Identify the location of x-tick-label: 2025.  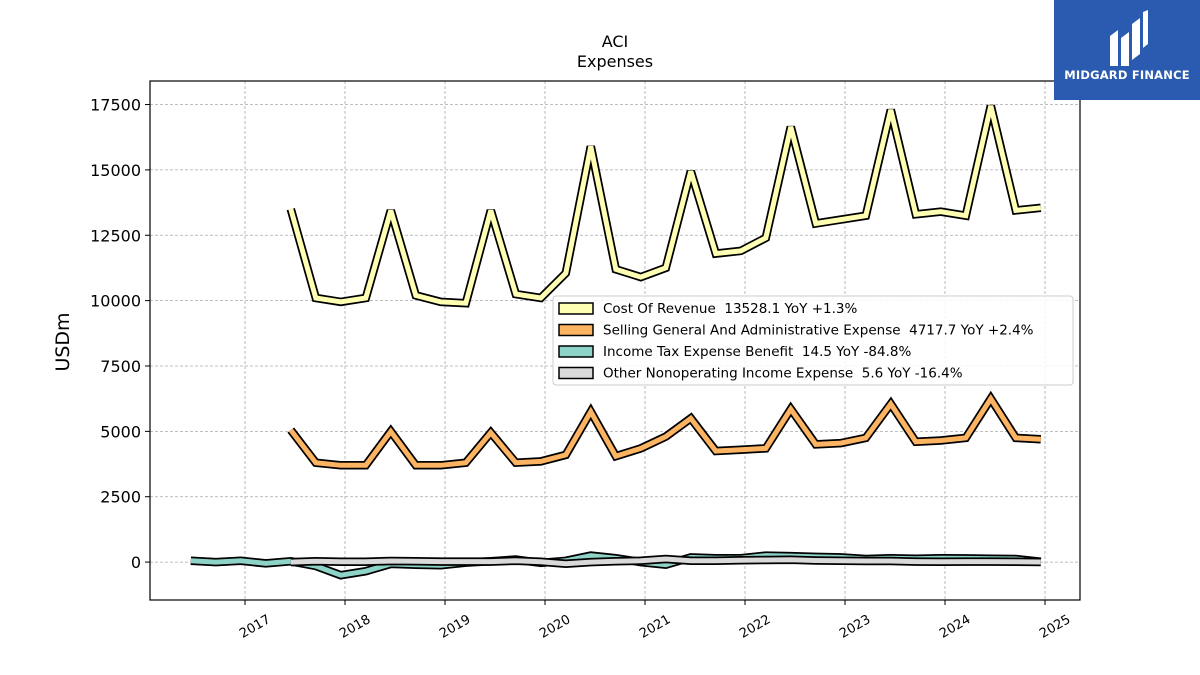
(1055, 627).